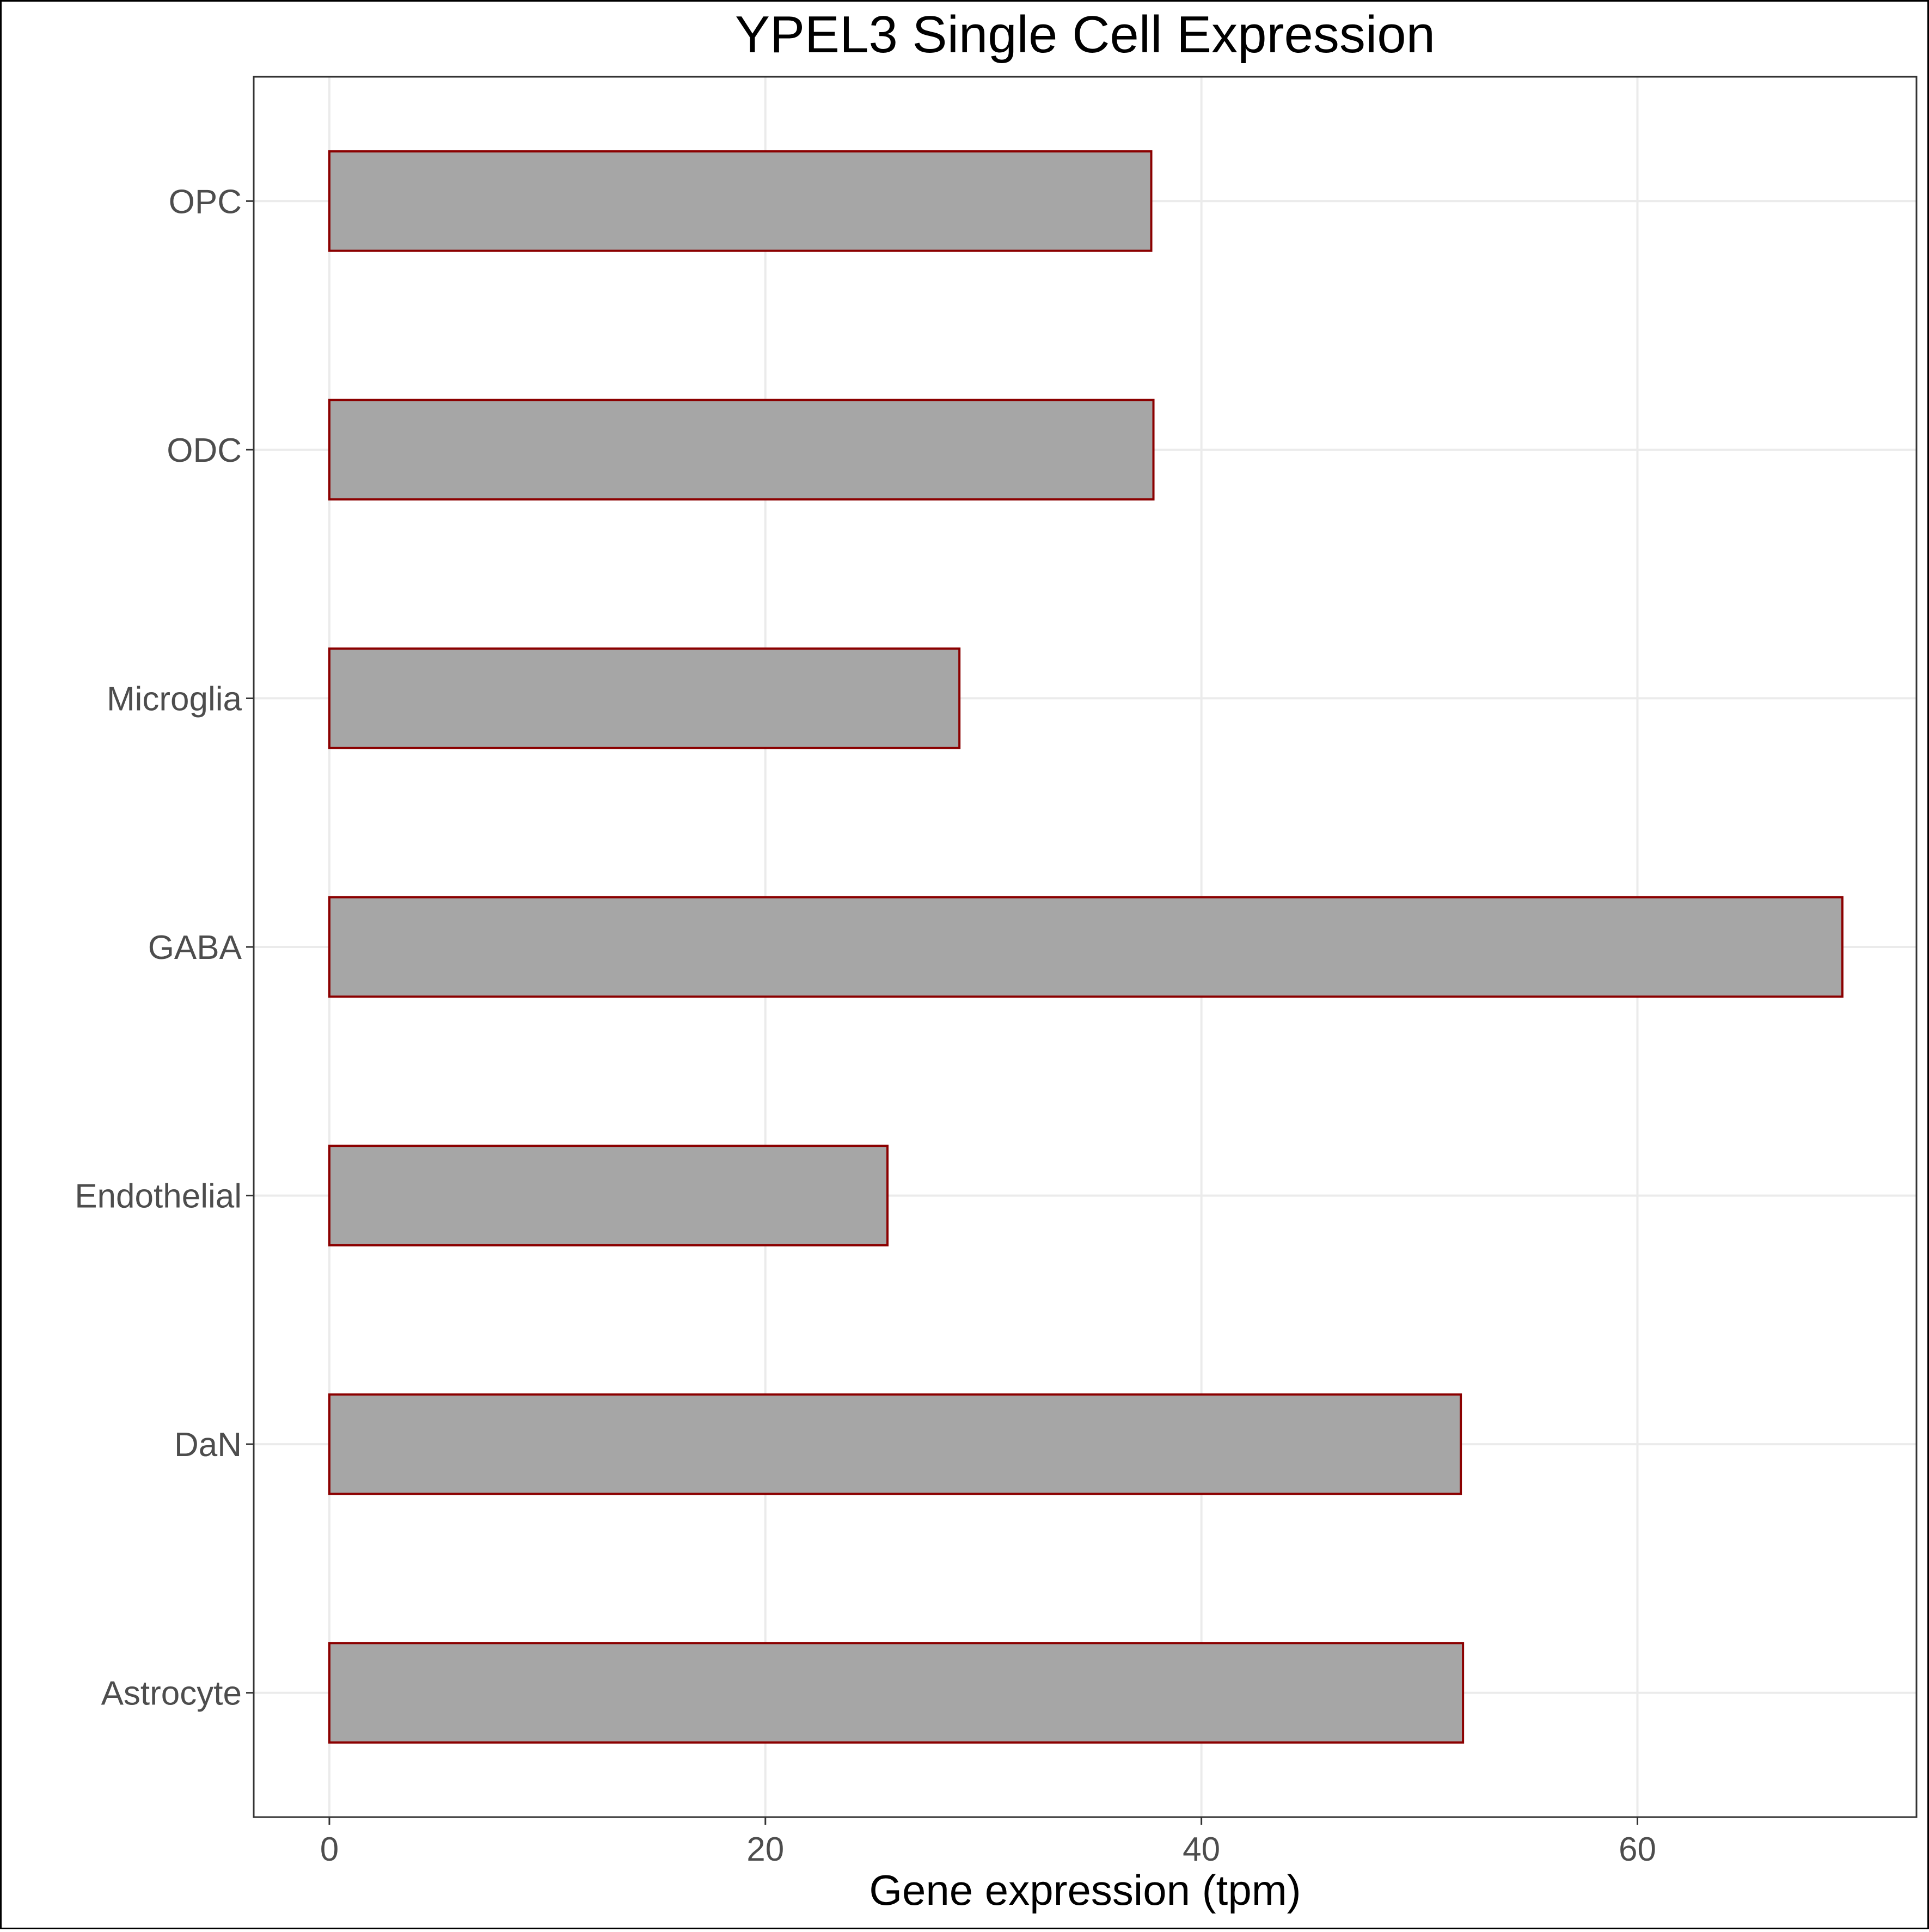 Image resolution: width=1929 pixels, height=1932 pixels. Describe the element at coordinates (1201, 1850) in the screenshot. I see `x-tick-label: 40` at that location.